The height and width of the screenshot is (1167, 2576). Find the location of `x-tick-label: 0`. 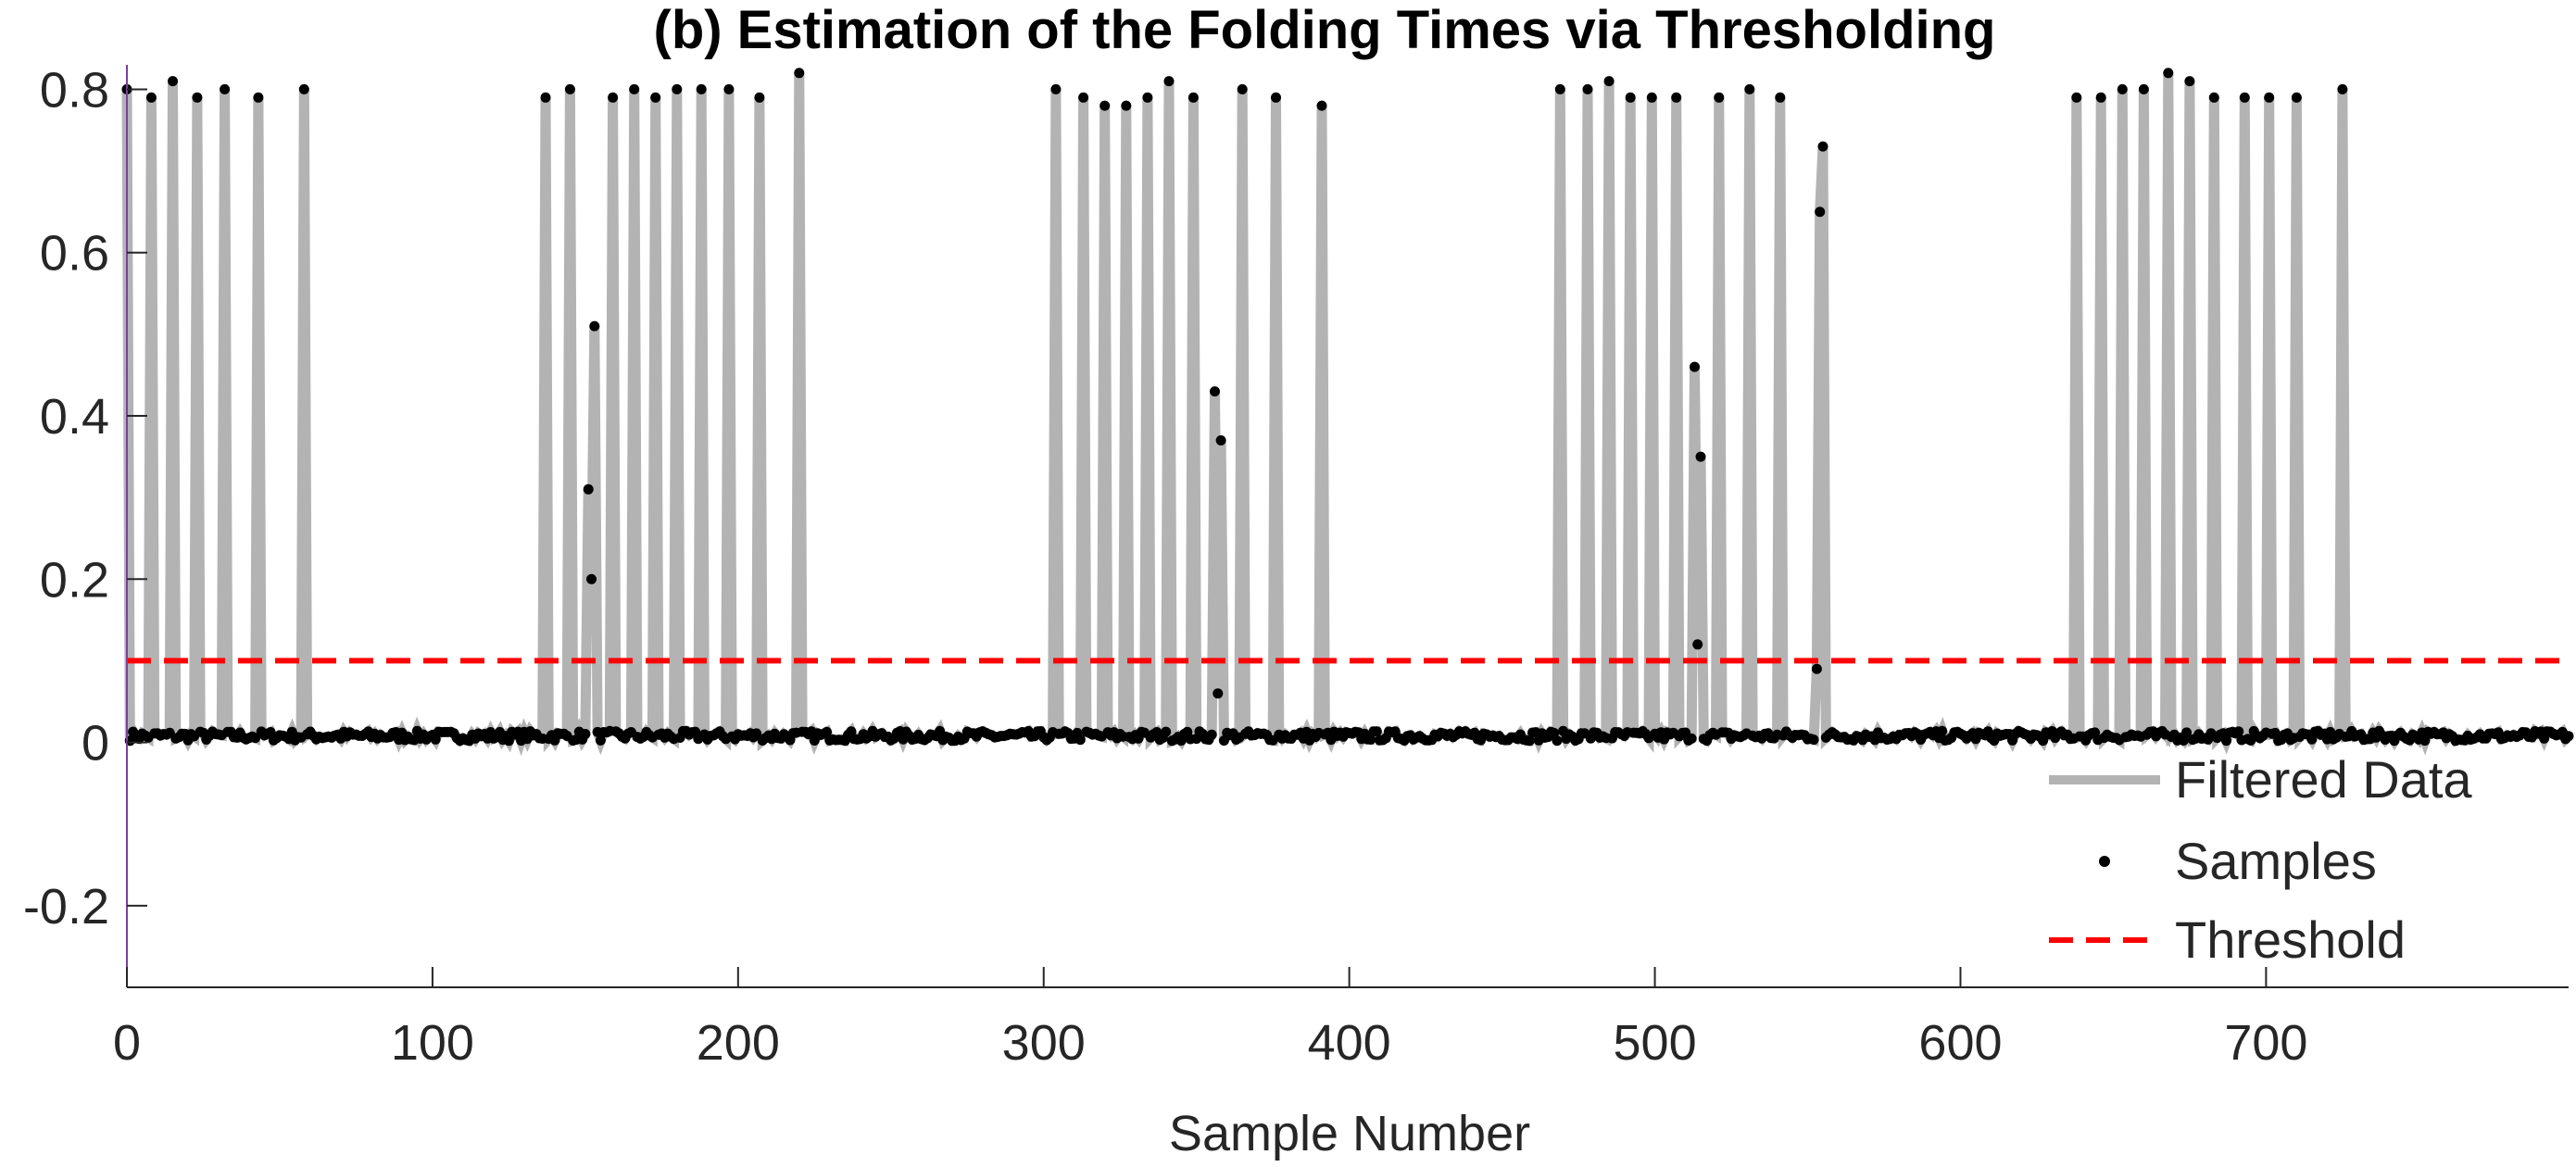

x-tick-label: 0 is located at coordinates (127, 1043).